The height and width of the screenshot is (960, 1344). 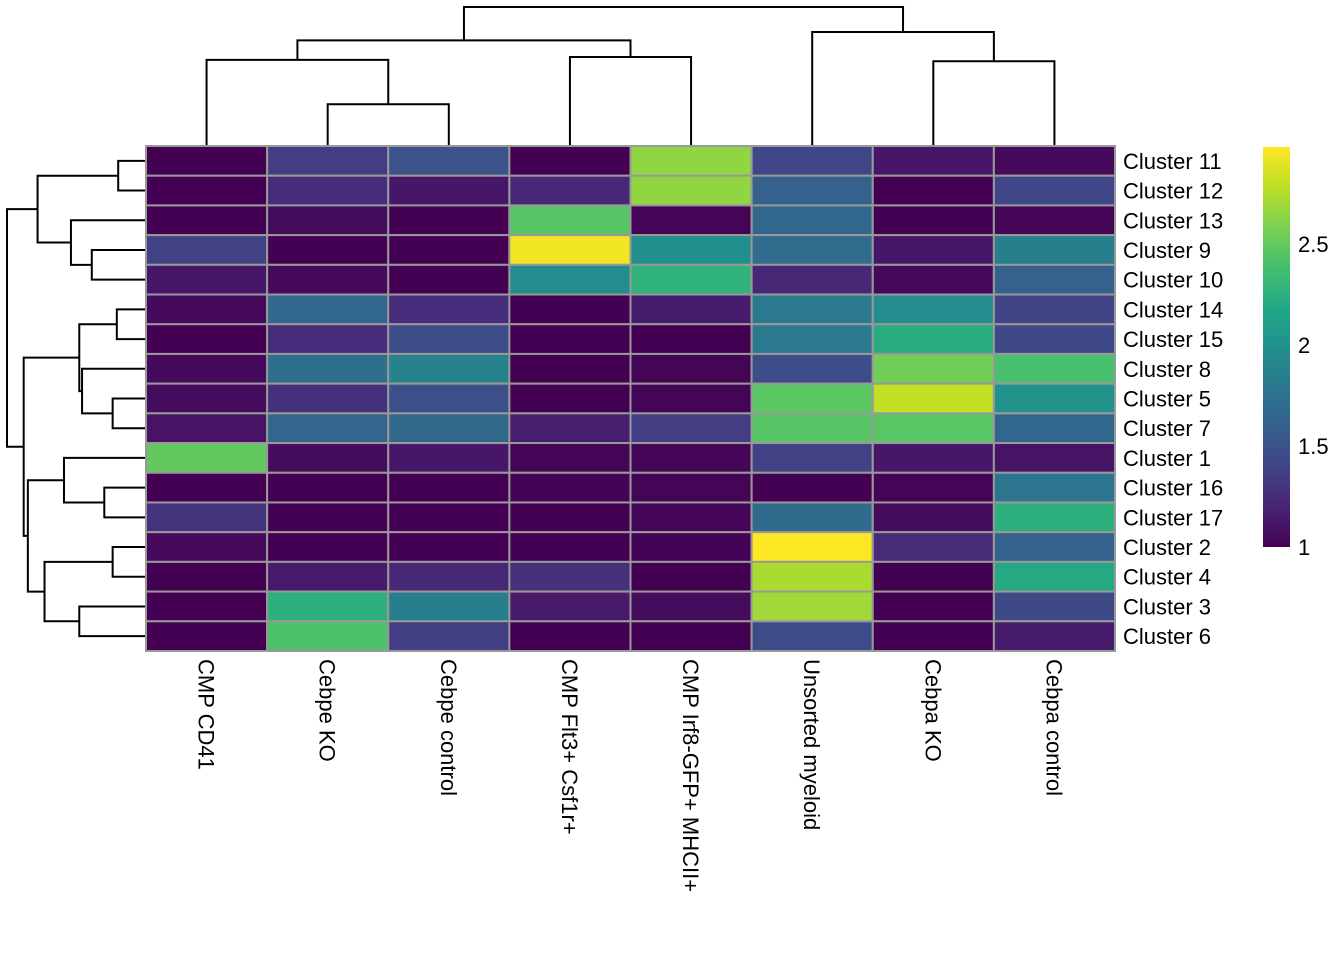 I want to click on column-label: Cebpa KO, so click(x=932, y=710).